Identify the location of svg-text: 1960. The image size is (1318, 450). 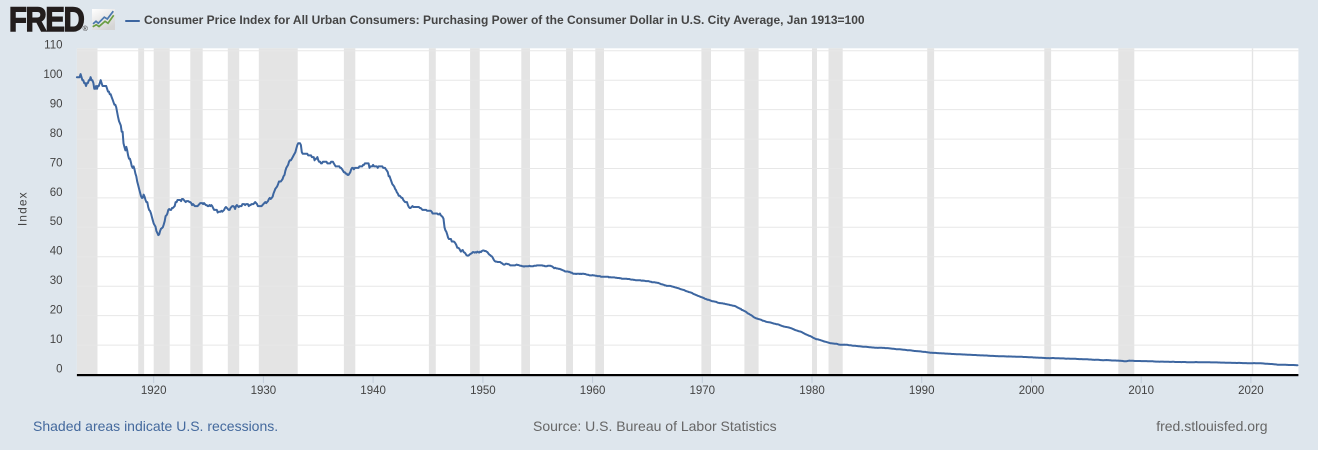
(593, 391).